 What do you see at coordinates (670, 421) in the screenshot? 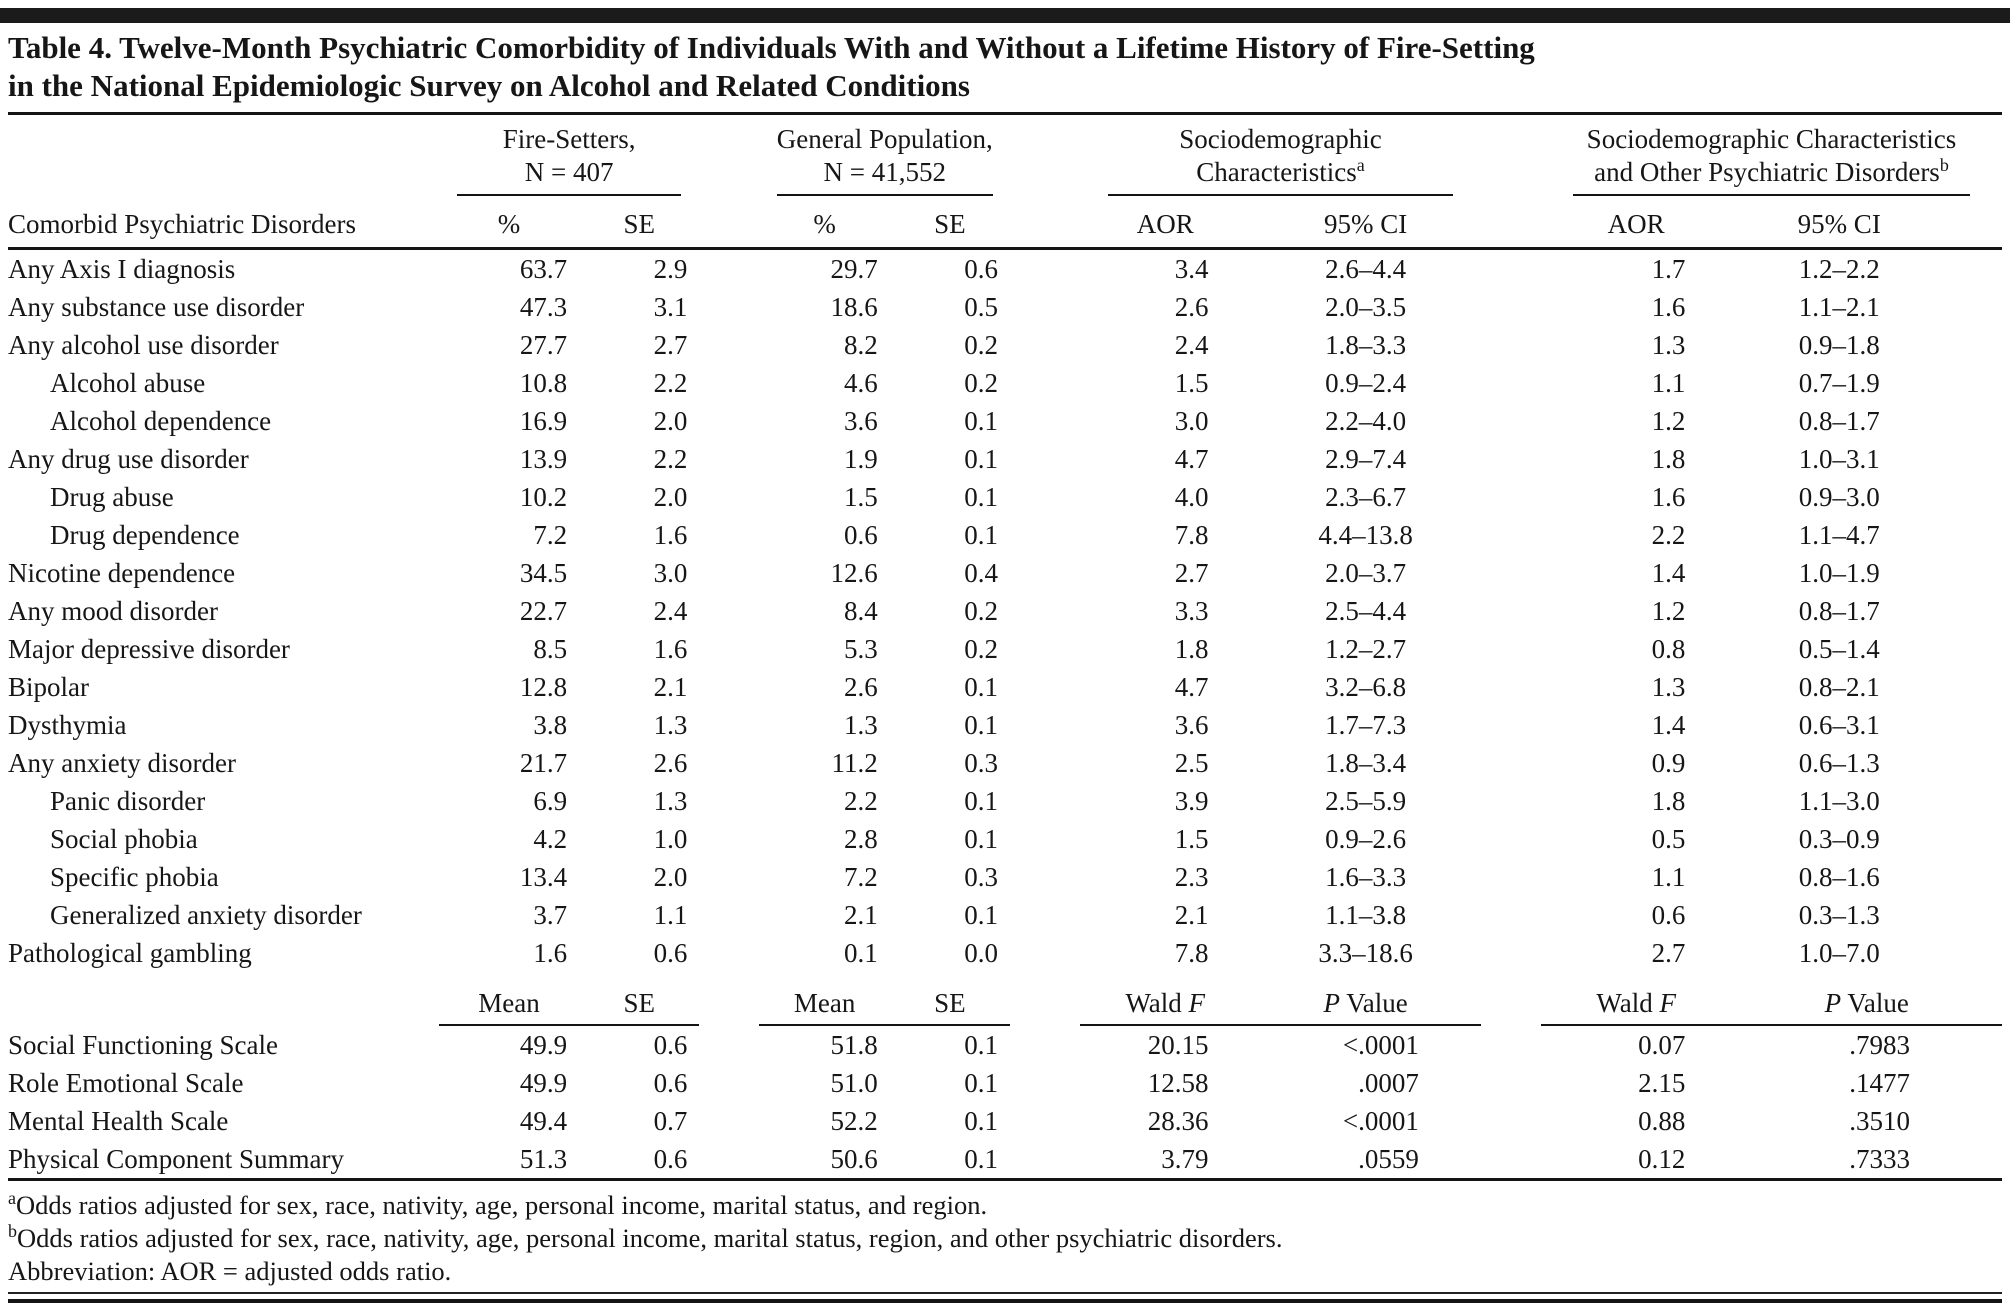
I see `cell-value: 2.0` at bounding box center [670, 421].